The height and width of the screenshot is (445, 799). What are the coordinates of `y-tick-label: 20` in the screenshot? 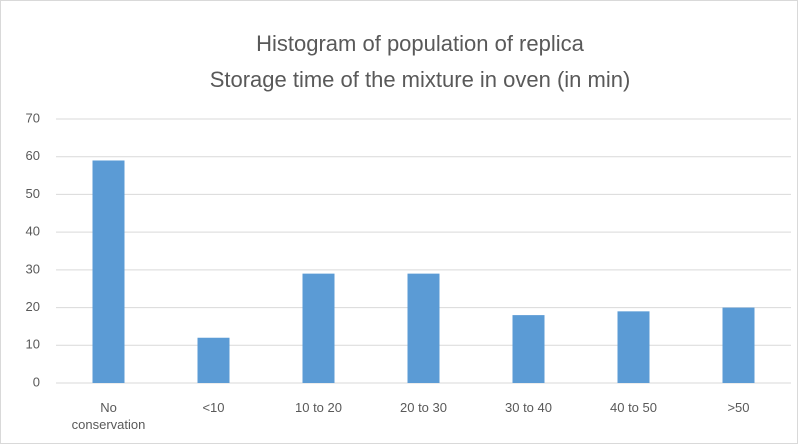 It's located at (33, 306).